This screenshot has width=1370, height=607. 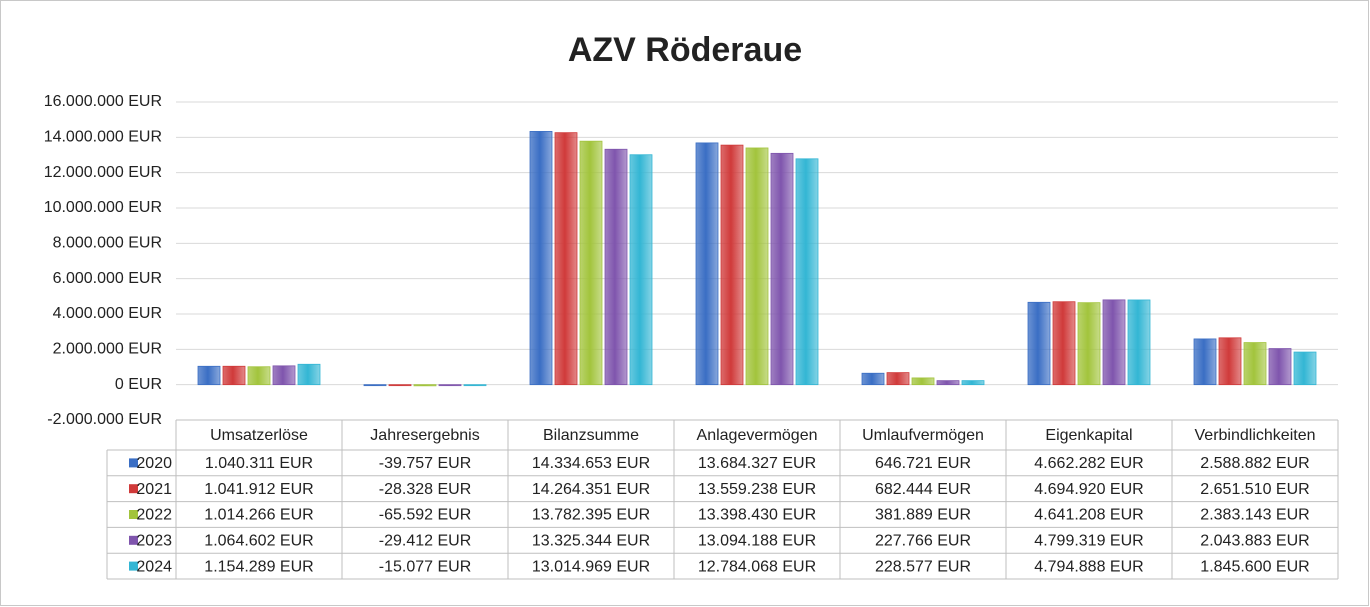 What do you see at coordinates (104, 419) in the screenshot?
I see `y-tick-label: -2.000.000 EUR` at bounding box center [104, 419].